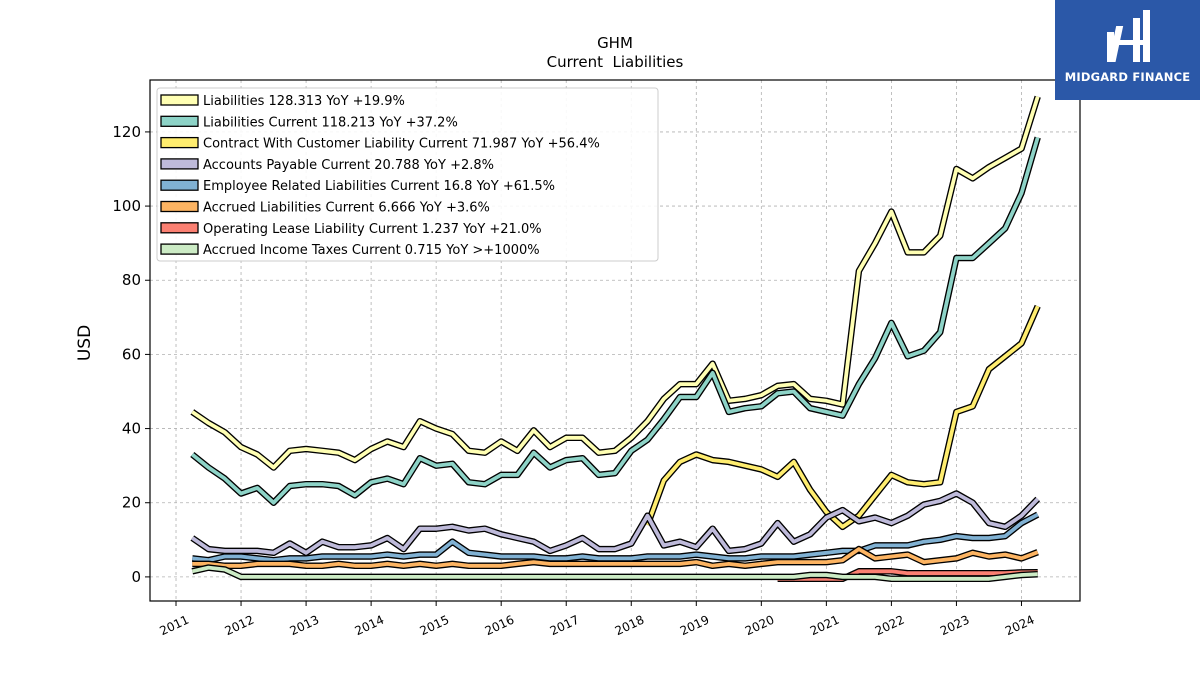  What do you see at coordinates (695, 626) in the screenshot?
I see `x-tick-label: 2019` at bounding box center [695, 626].